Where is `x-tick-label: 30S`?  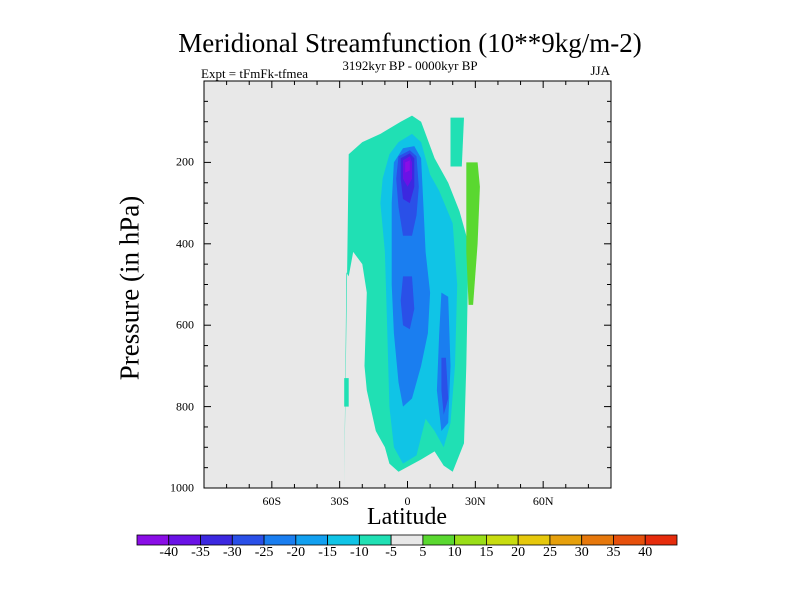 x-tick-label: 30S is located at coordinates (339, 501).